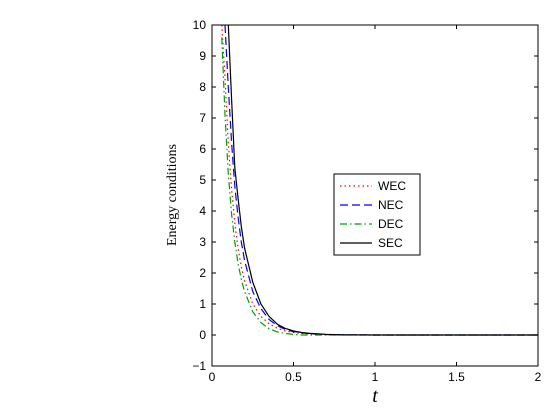 The height and width of the screenshot is (417, 554). Describe the element at coordinates (199, 366) in the screenshot. I see `y-tick-label: −1` at that location.